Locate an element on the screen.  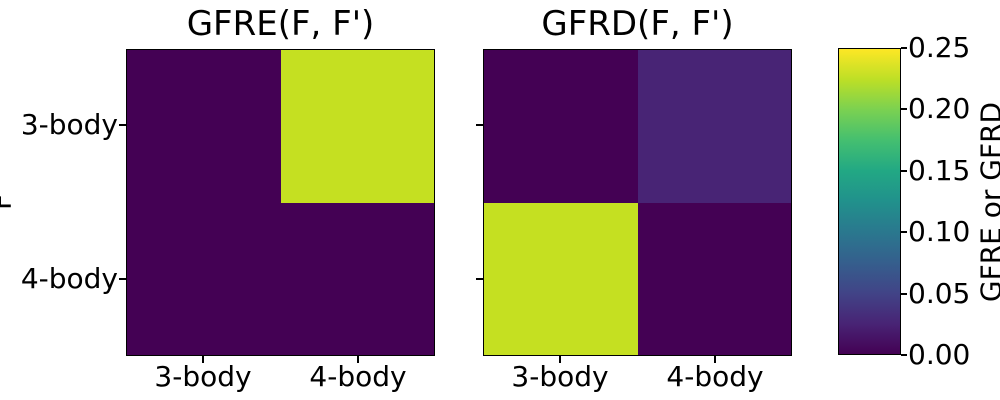
y-axis-label: F is located at coordinates (9, 202).